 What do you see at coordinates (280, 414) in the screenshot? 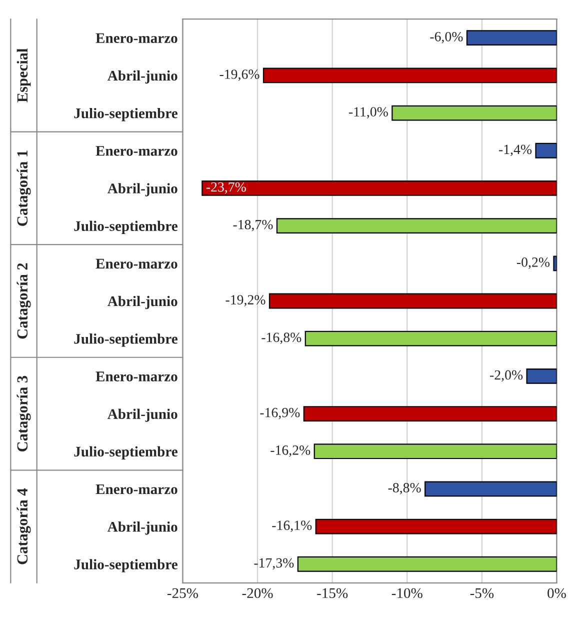
I see `data-label: -16,9%` at bounding box center [280, 414].